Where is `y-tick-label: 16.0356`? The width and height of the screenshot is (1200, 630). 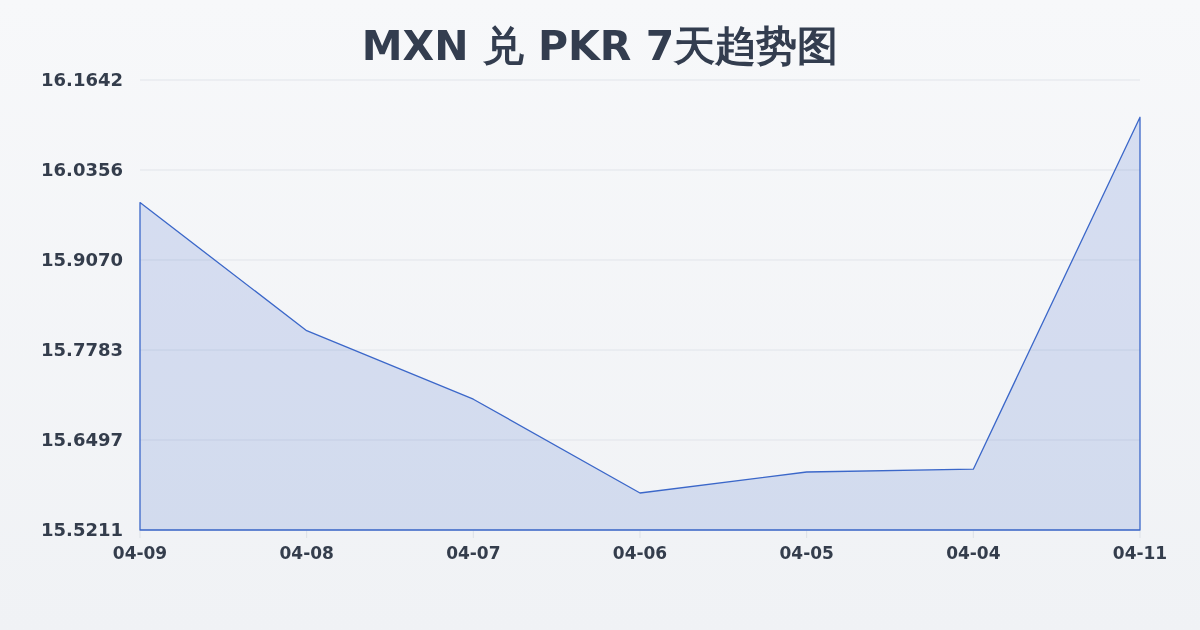
y-tick-label: 16.0356 is located at coordinates (82, 170).